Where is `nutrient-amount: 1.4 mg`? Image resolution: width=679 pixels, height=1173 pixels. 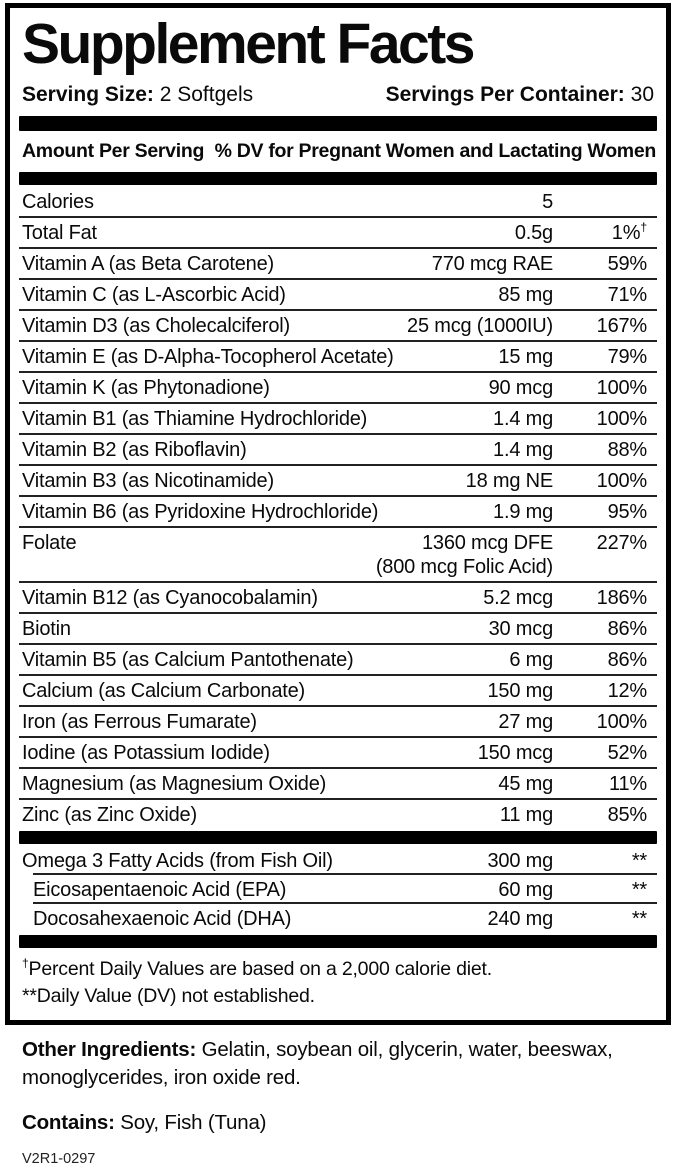 nutrient-amount: 1.4 mg is located at coordinates (523, 449).